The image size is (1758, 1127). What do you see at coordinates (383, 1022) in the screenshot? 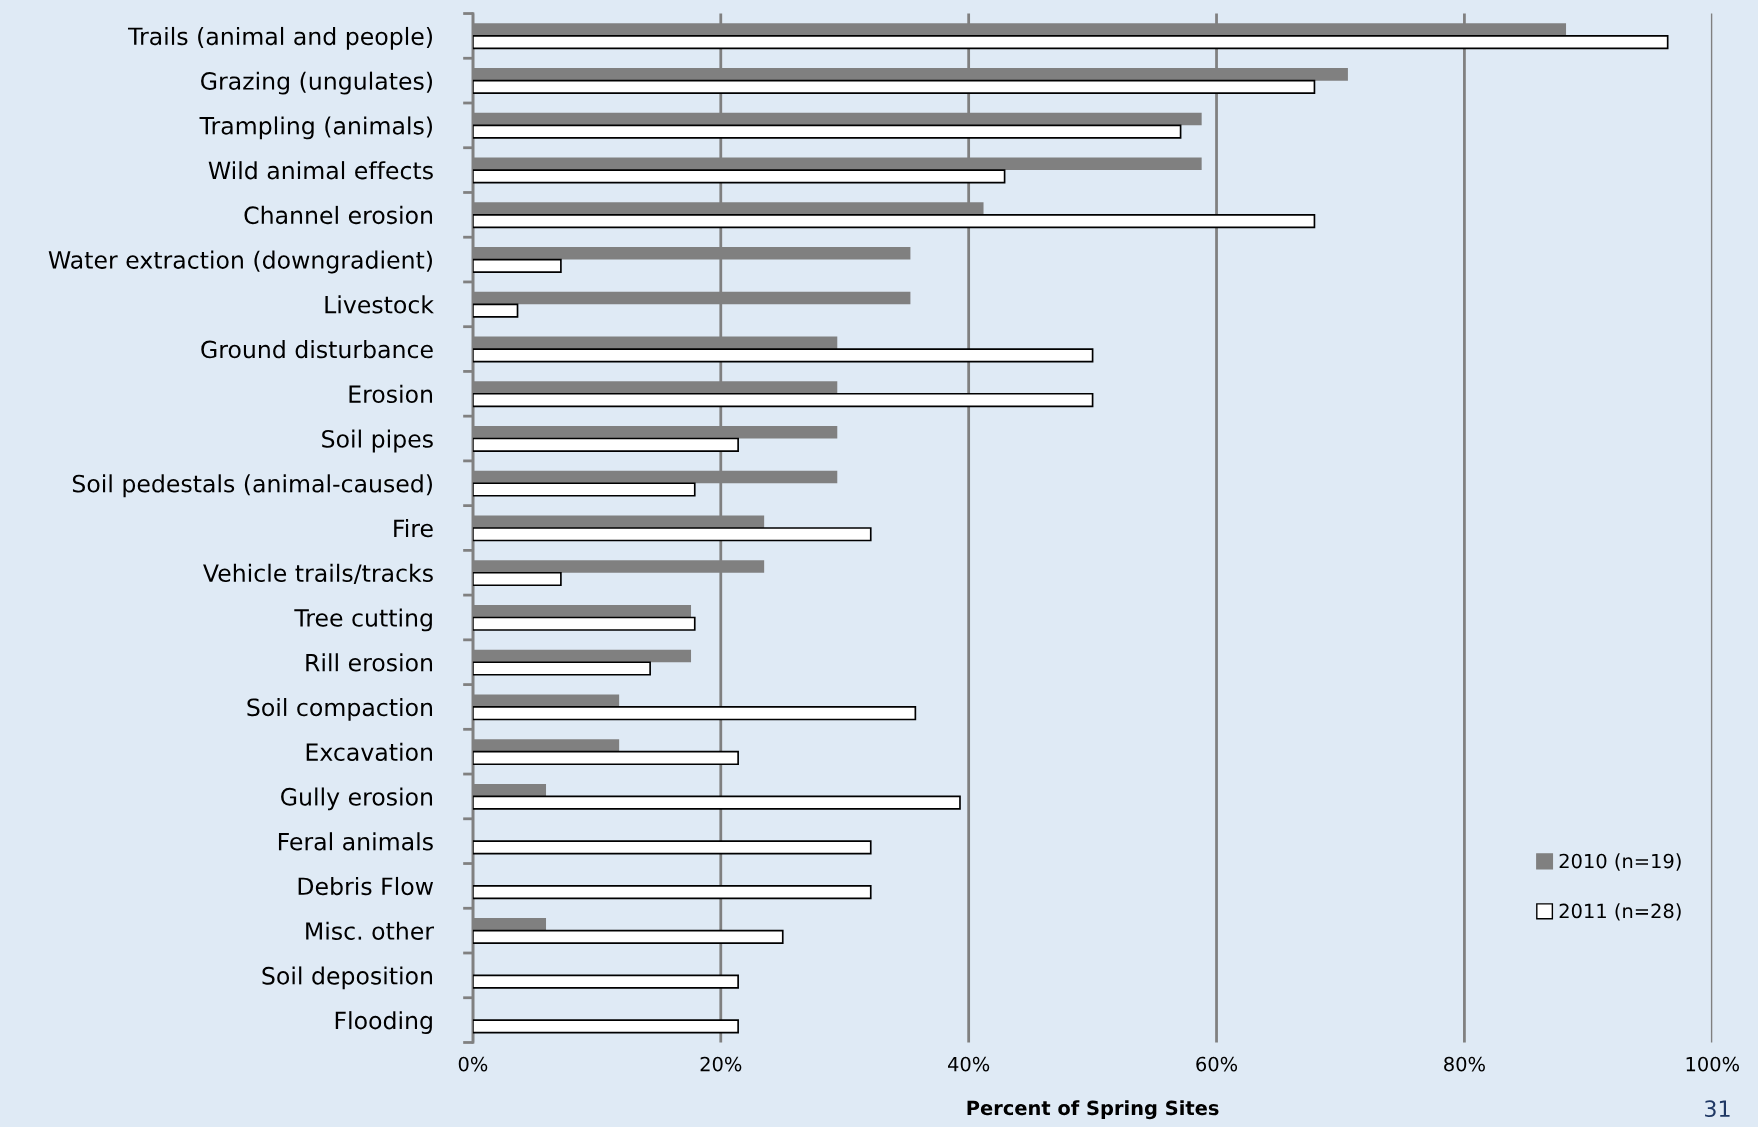
I see `y-tick-label: Flooding` at bounding box center [383, 1022].